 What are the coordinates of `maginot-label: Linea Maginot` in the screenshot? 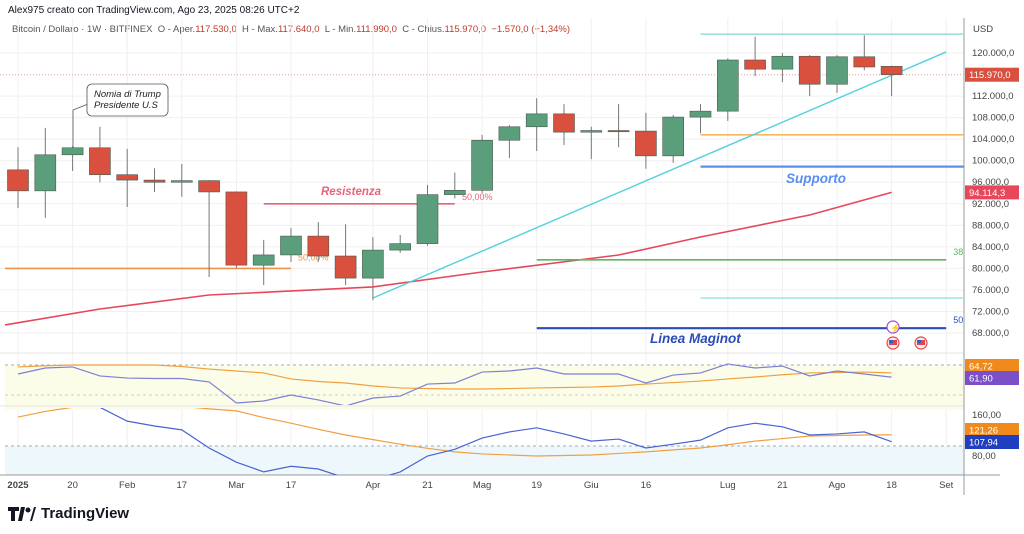 It's located at (695, 338).